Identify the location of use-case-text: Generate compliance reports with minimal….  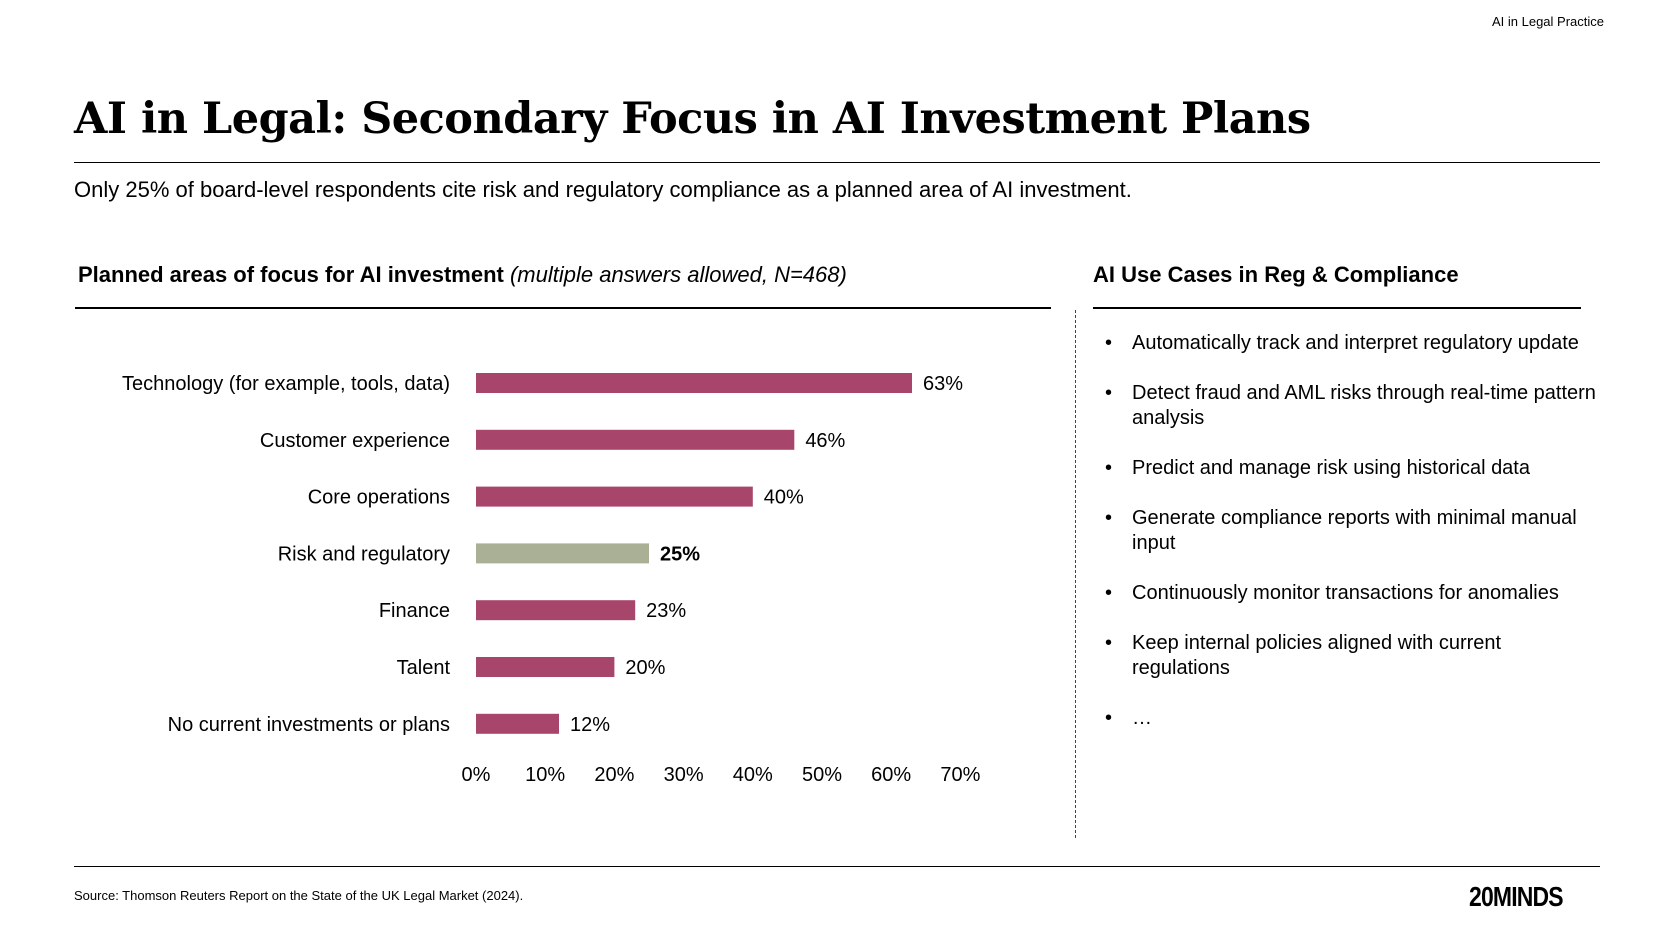
(1354, 530).